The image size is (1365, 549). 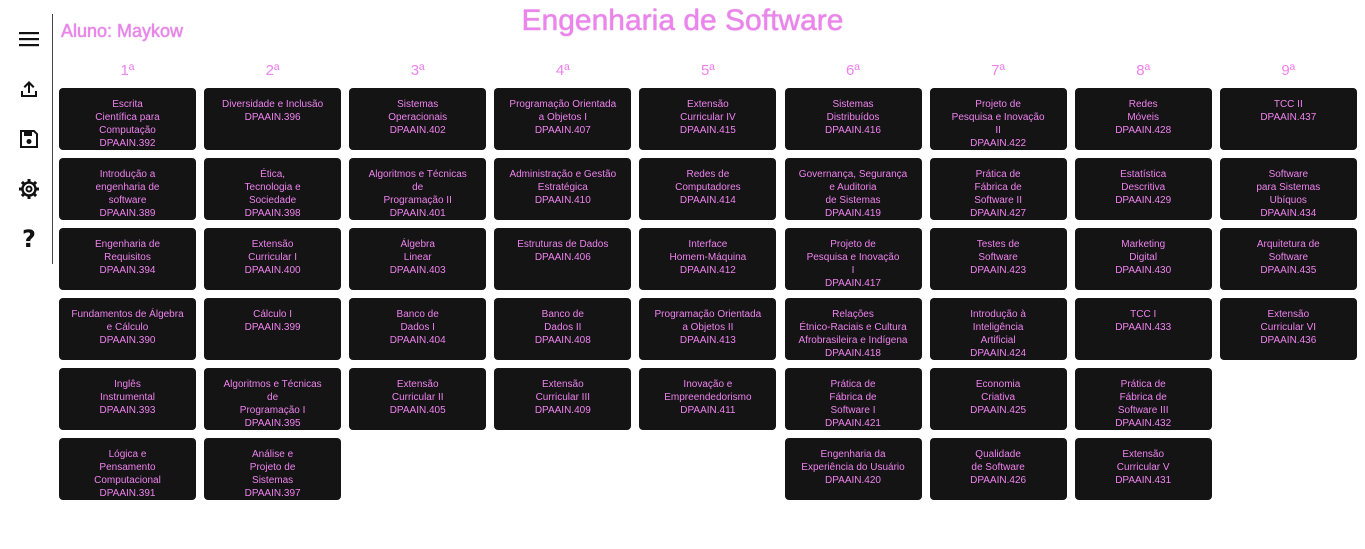 I want to click on upload-button, so click(x=29, y=89).